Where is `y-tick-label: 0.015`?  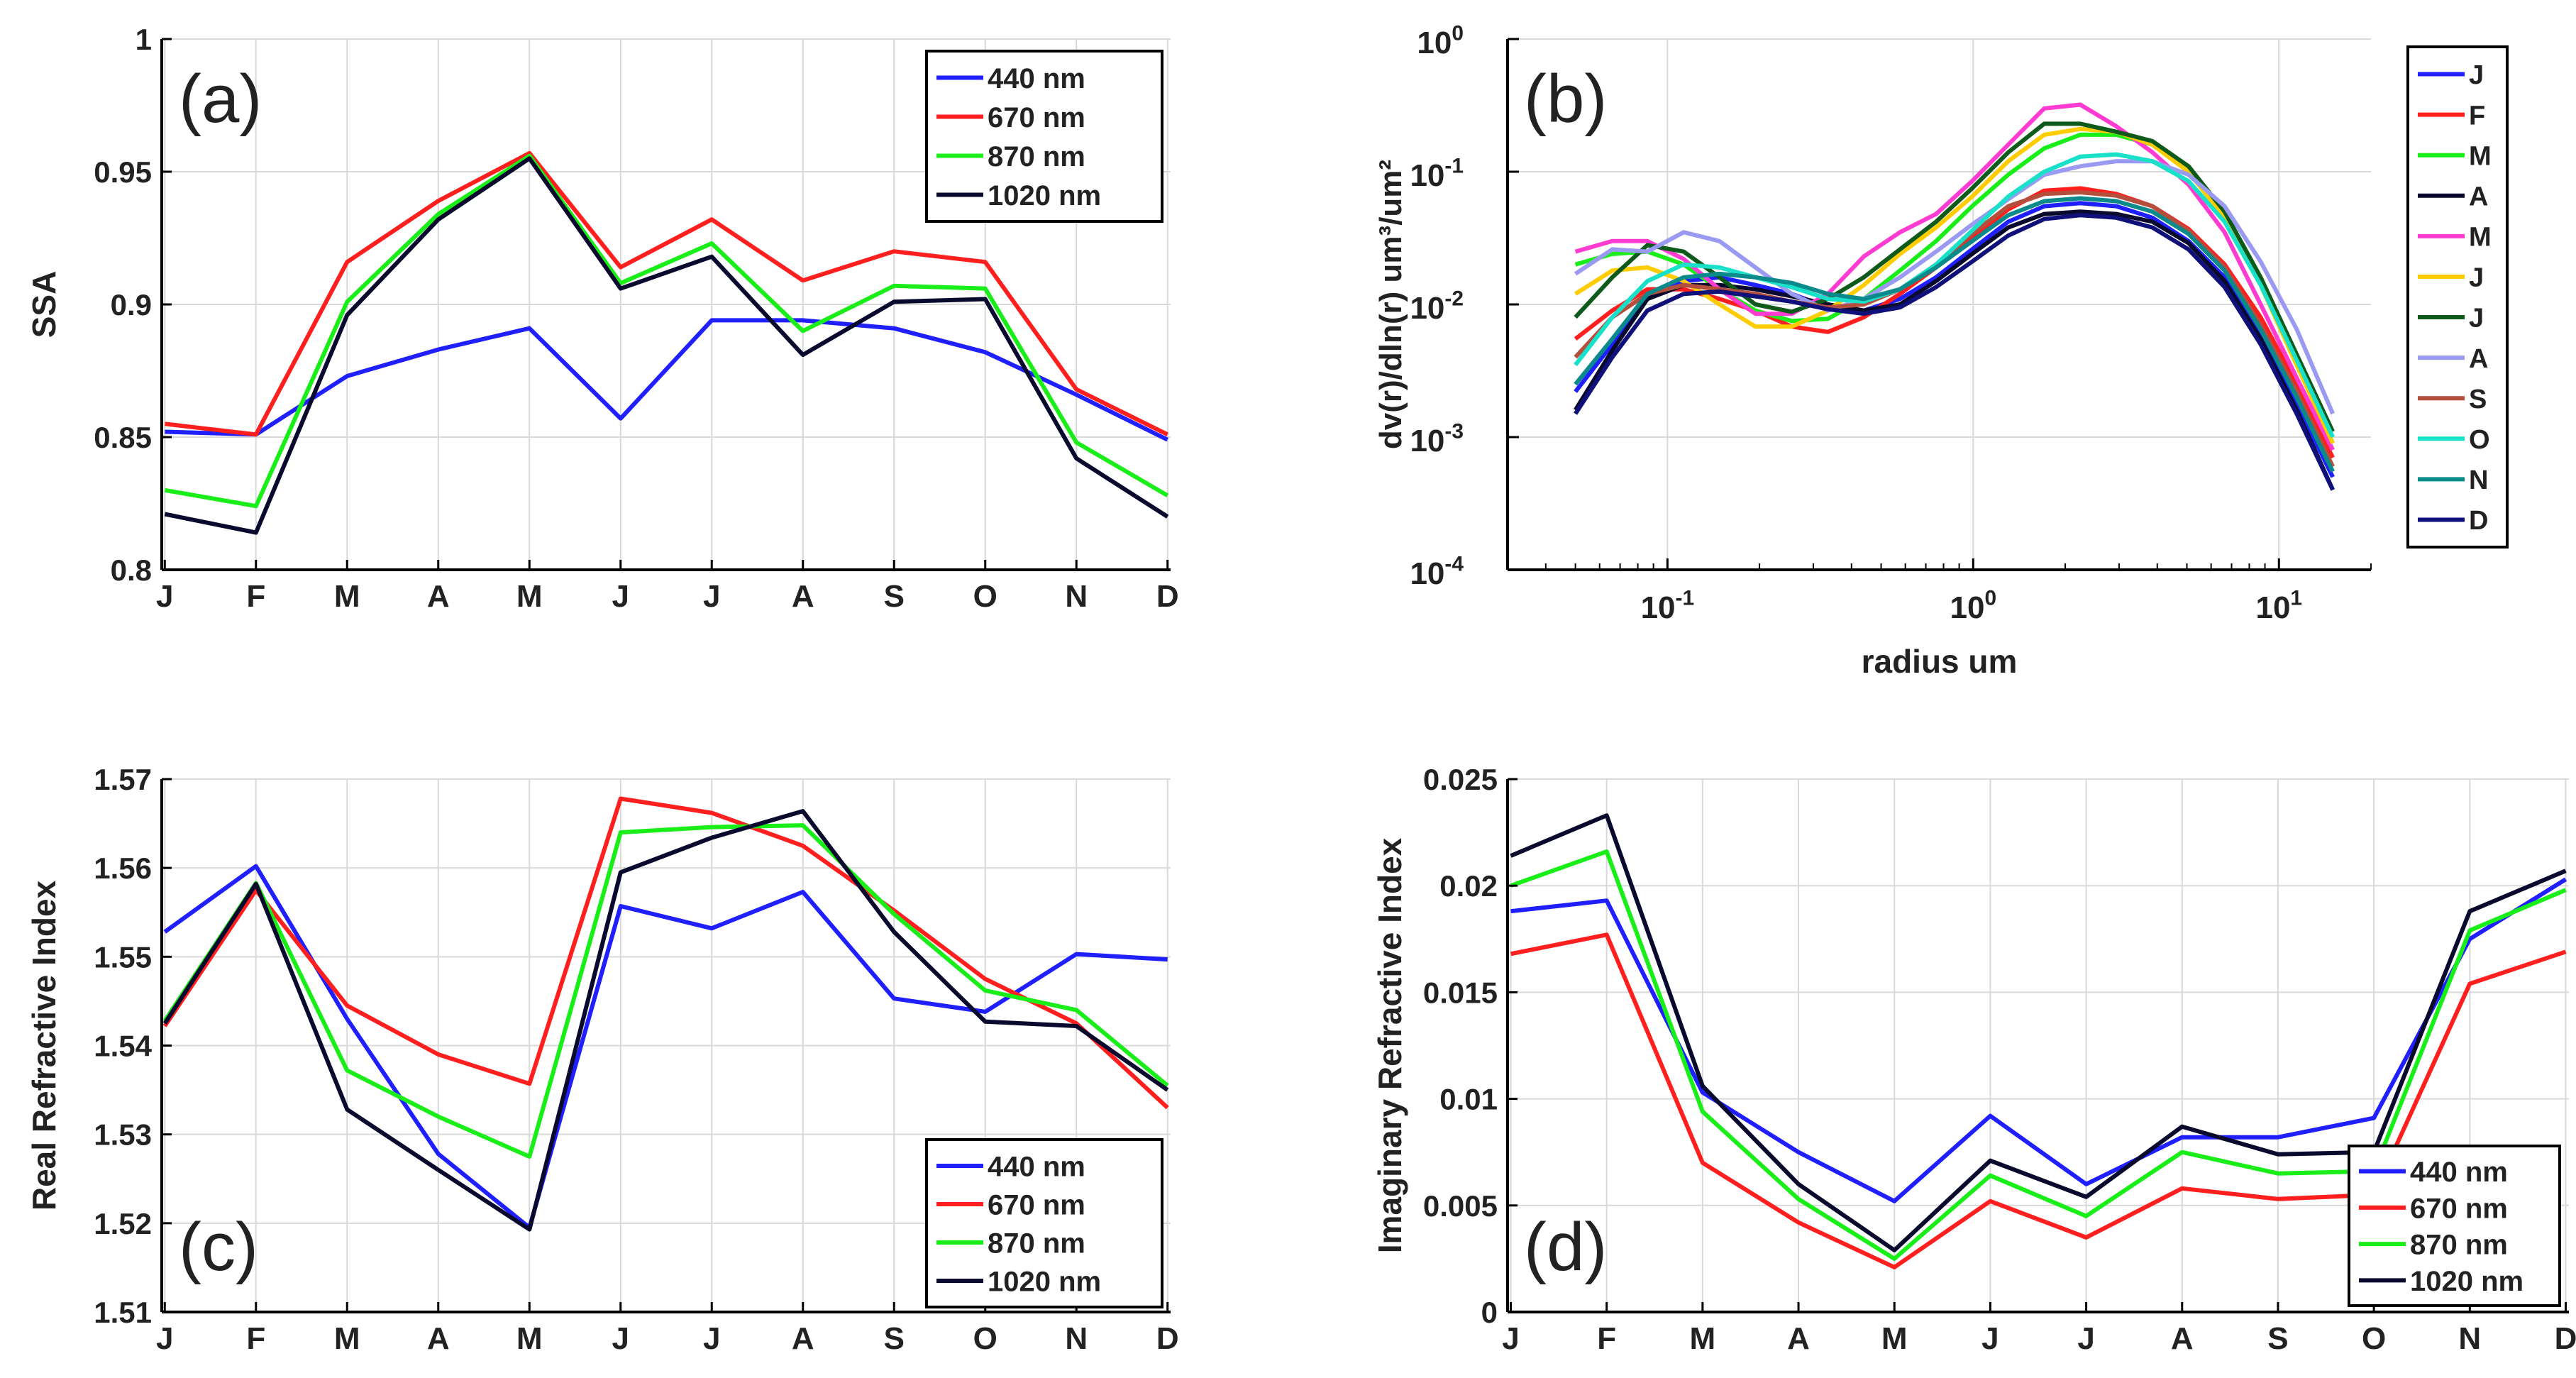 y-tick-label: 0.015 is located at coordinates (1460, 992).